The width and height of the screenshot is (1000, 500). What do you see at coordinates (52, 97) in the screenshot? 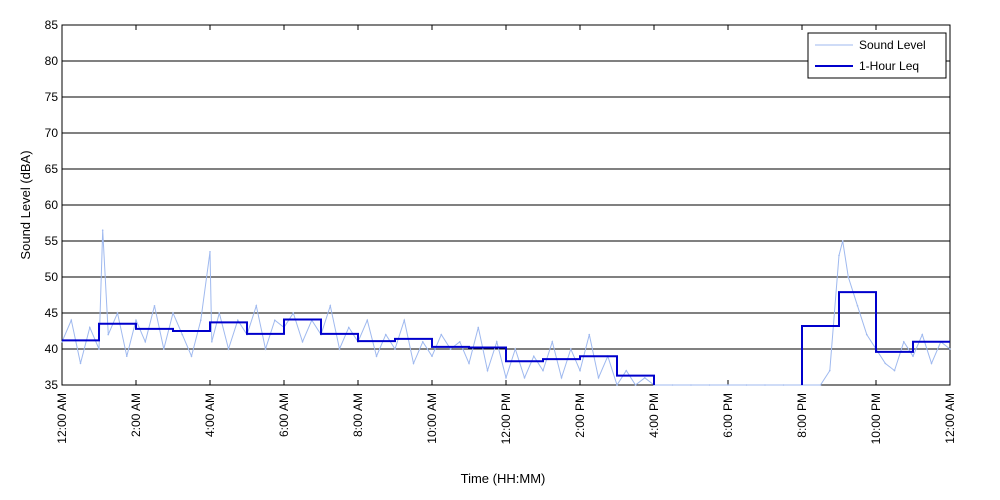
I see `y-tick-label: 75` at bounding box center [52, 97].